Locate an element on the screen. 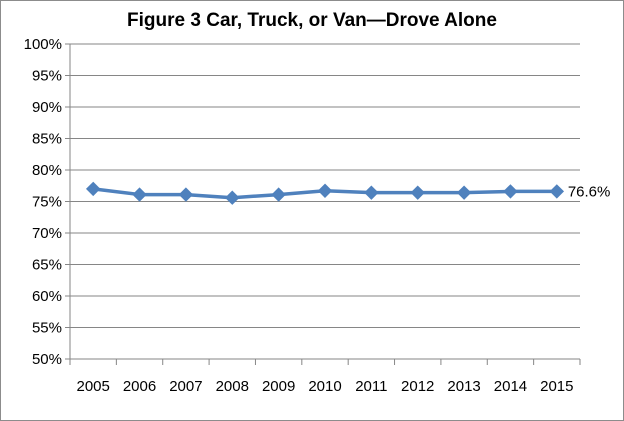  y-tick-label: 100% is located at coordinates (43, 44).